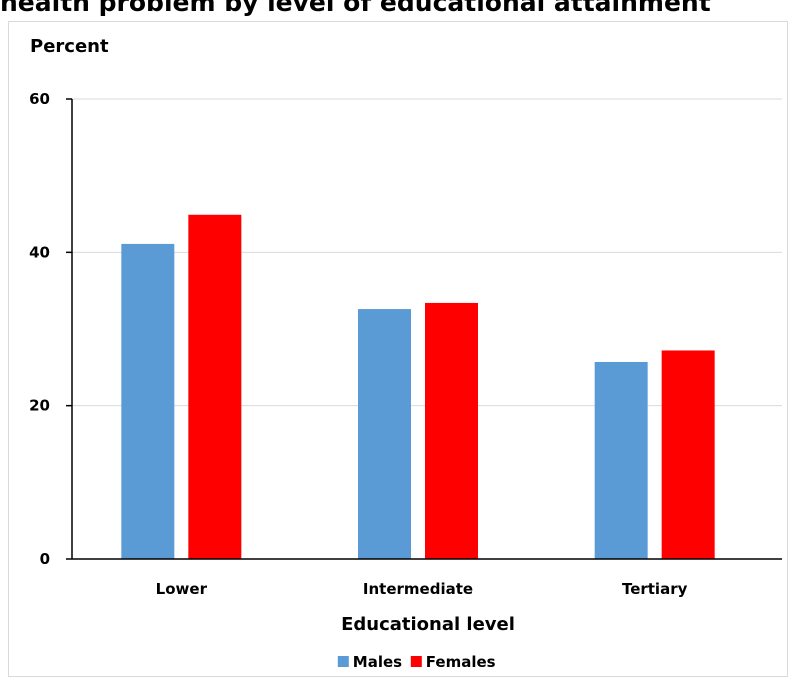 The image size is (796, 681). I want to click on bar-females-tertiary, so click(688, 454).